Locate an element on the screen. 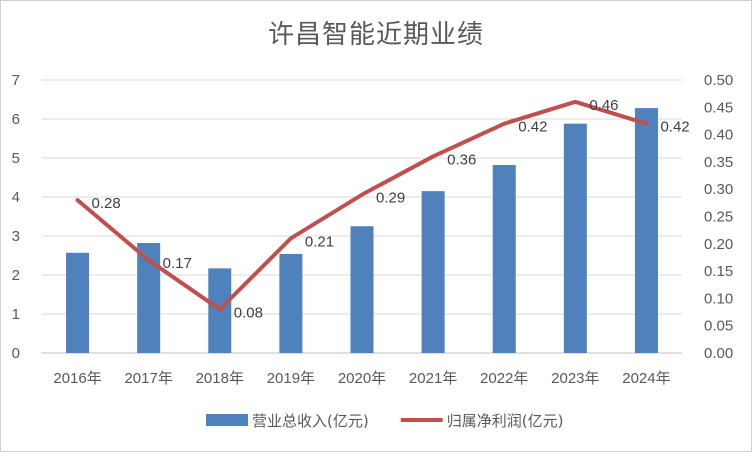  left-tick-label: 2 is located at coordinates (16, 275).